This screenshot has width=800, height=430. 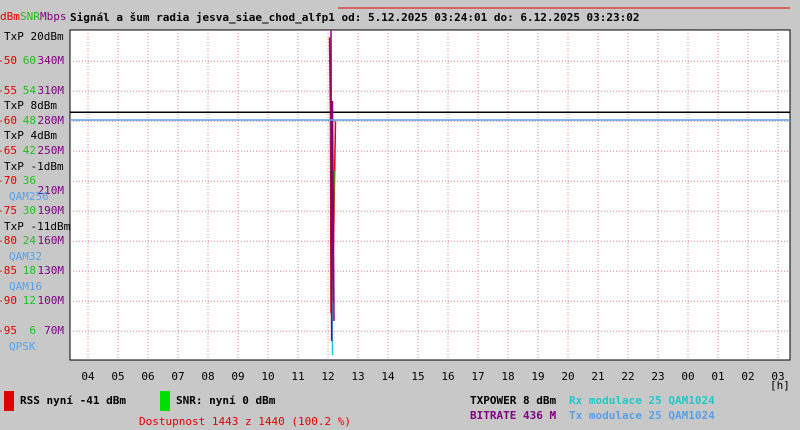 I want to click on axis-label: Mbps, so click(x=53, y=16).